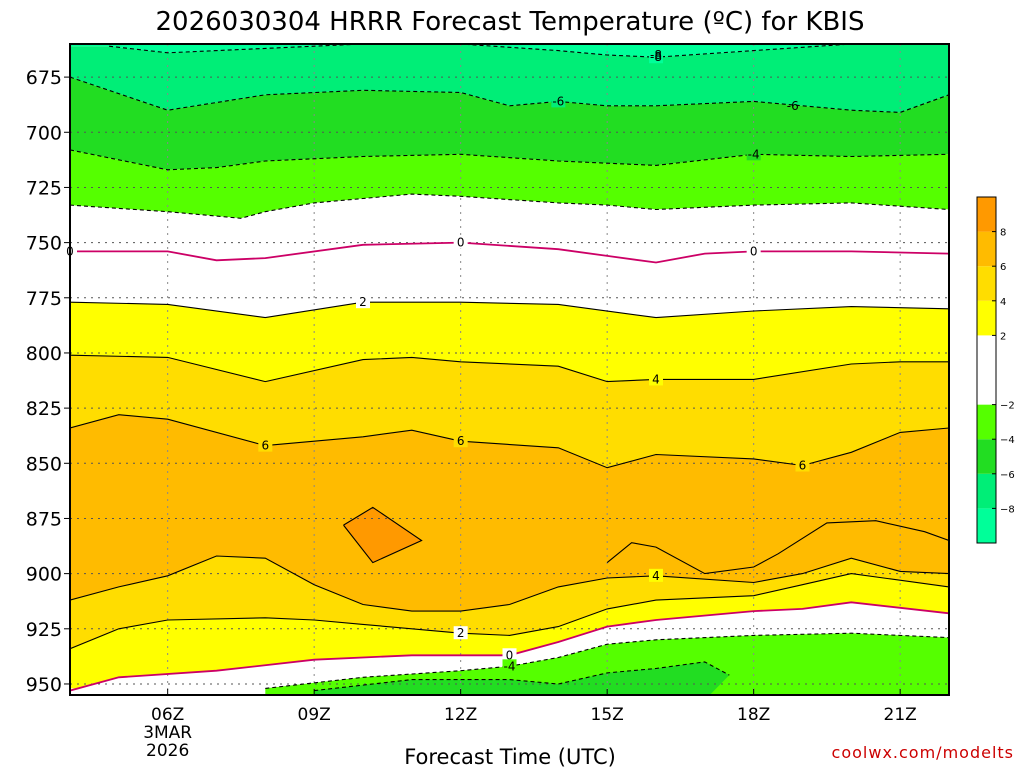  Describe the element at coordinates (1007, 406) in the screenshot. I see `colorbar-tick-label: −2` at that location.